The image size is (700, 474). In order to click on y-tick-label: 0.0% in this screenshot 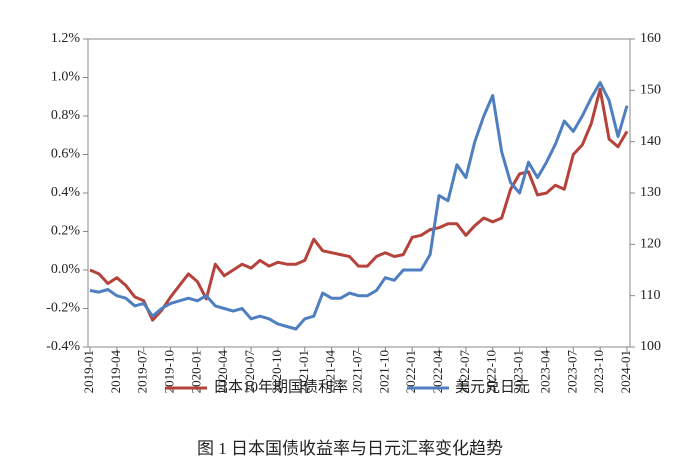, I will do `click(66, 269)`.